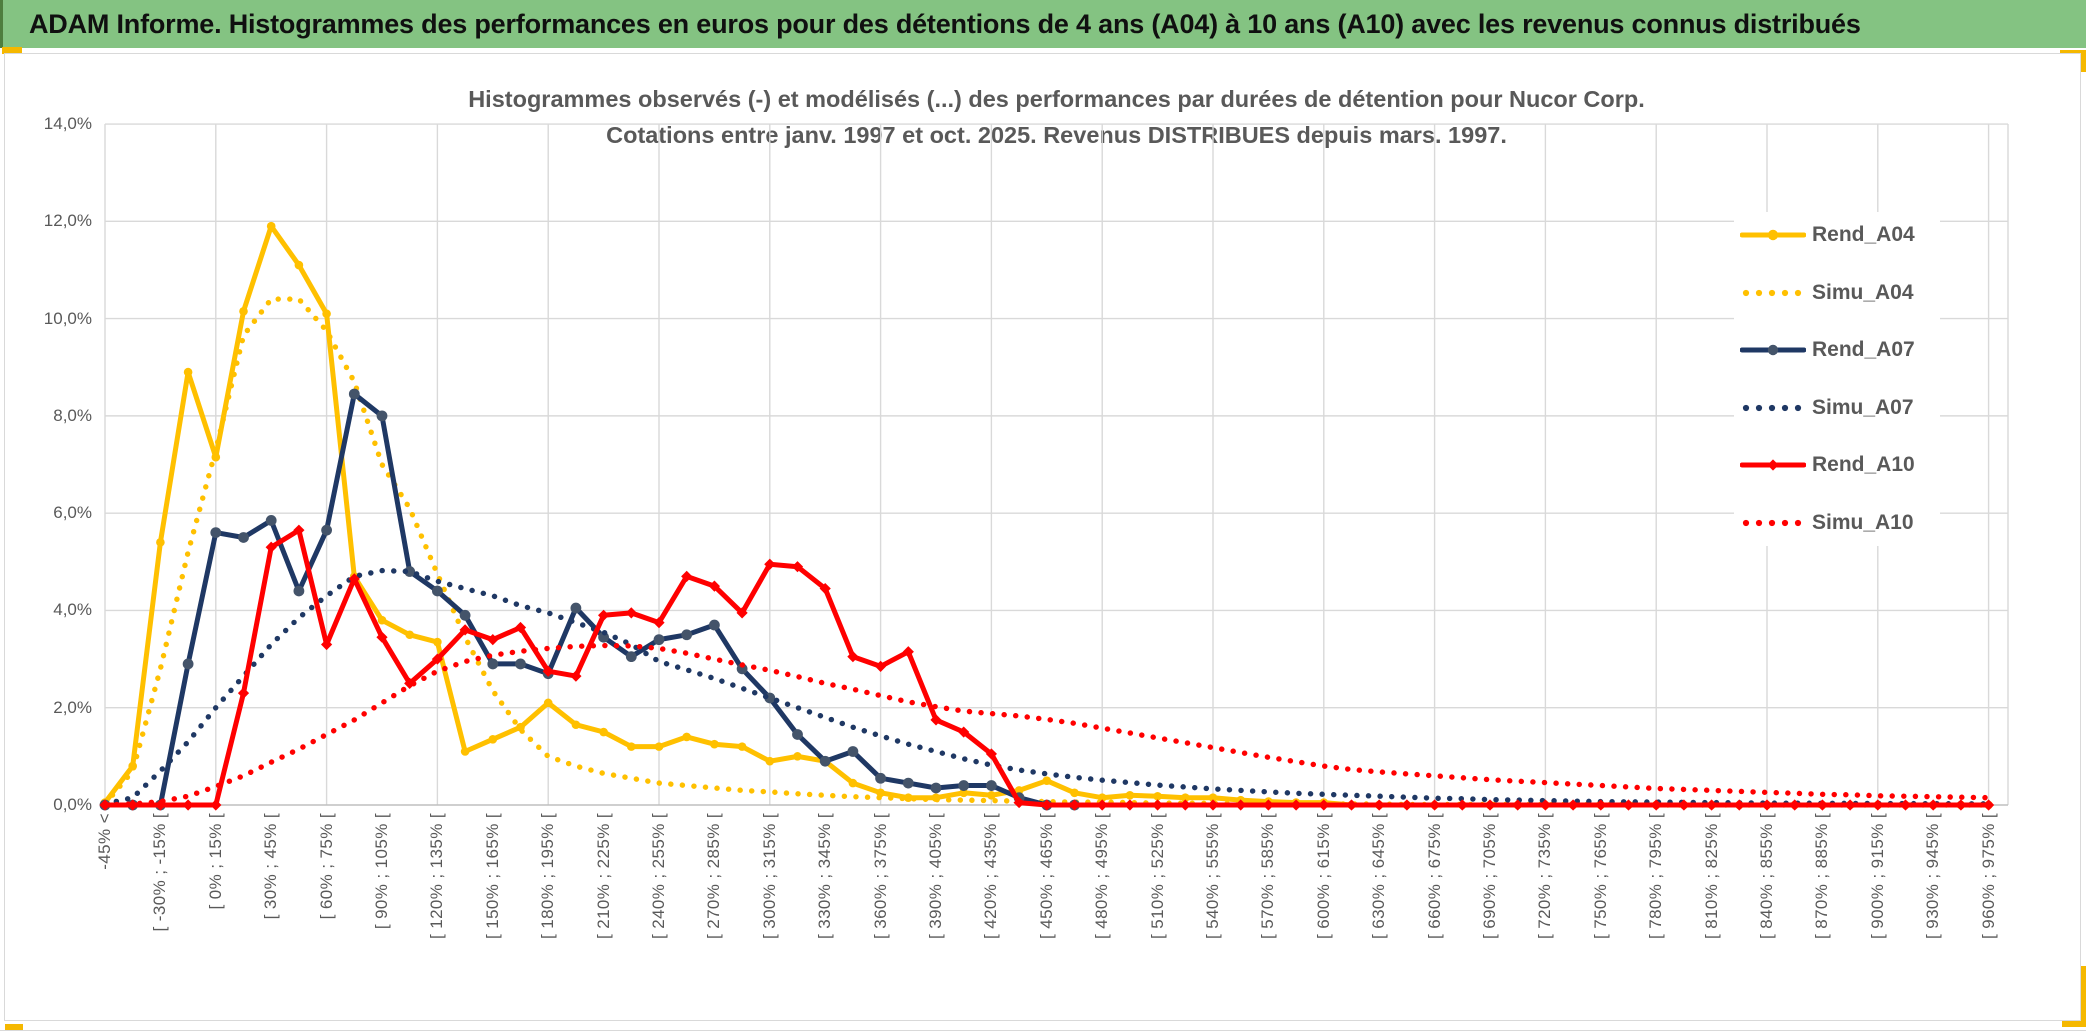  What do you see at coordinates (1043, 1030) in the screenshot?
I see `page-bottom-rule` at bounding box center [1043, 1030].